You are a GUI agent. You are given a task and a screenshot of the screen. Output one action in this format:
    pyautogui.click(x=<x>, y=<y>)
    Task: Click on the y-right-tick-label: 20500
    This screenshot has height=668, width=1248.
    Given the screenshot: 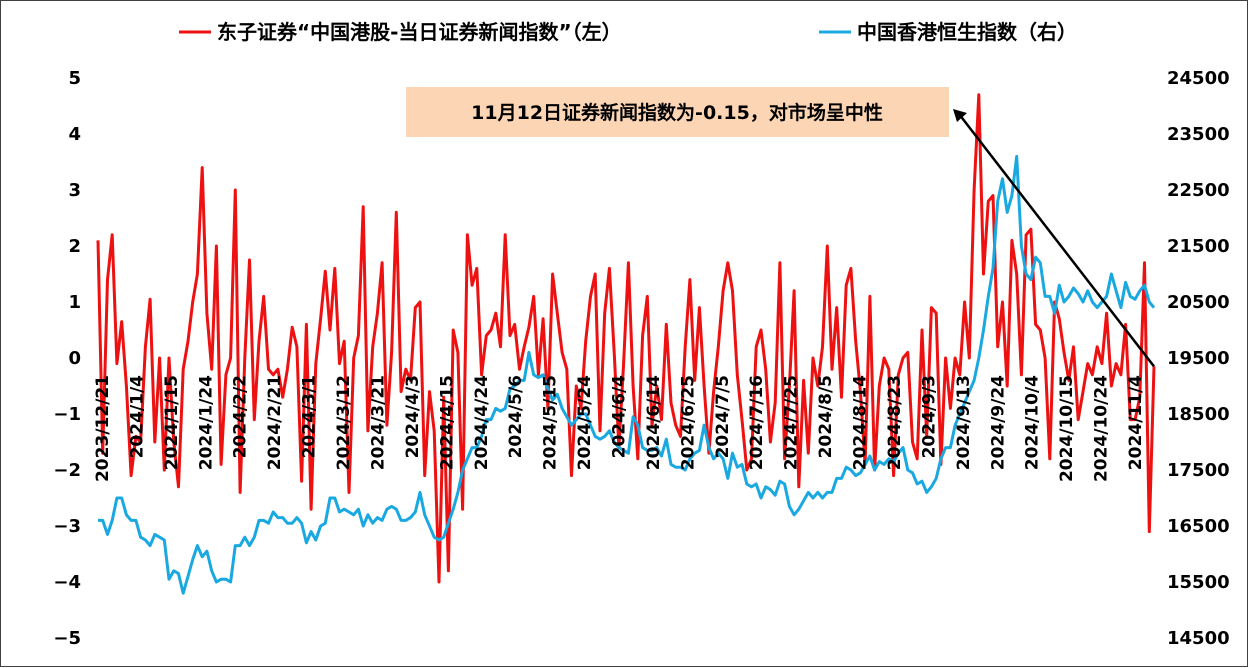 What is the action you would take?
    pyautogui.click(x=1198, y=302)
    